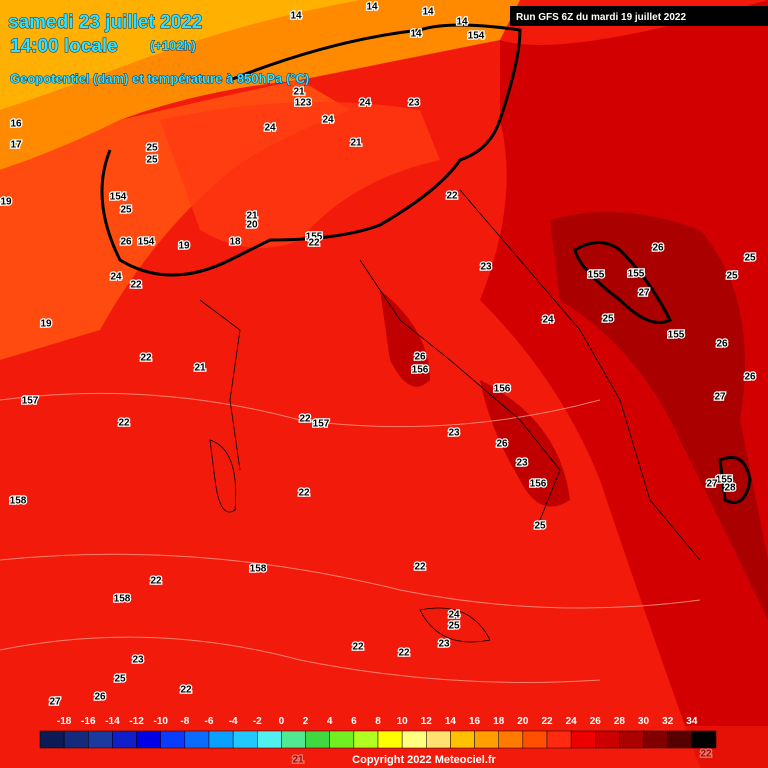 This screenshot has height=768, width=768. What do you see at coordinates (378, 721) in the screenshot?
I see `scale-label: 8` at bounding box center [378, 721].